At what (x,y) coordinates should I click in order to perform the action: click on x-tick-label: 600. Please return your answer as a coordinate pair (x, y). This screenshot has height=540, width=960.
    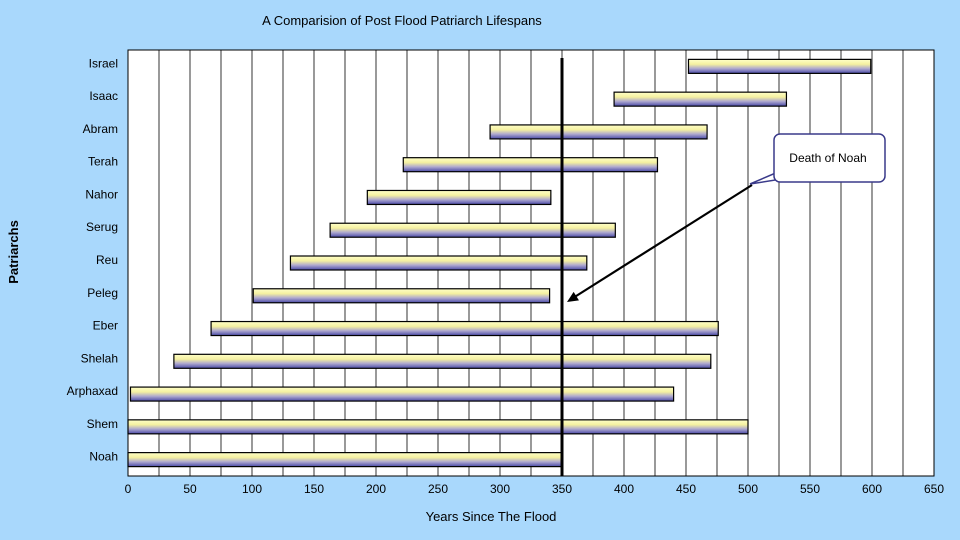
    Looking at the image, I should click on (872, 489).